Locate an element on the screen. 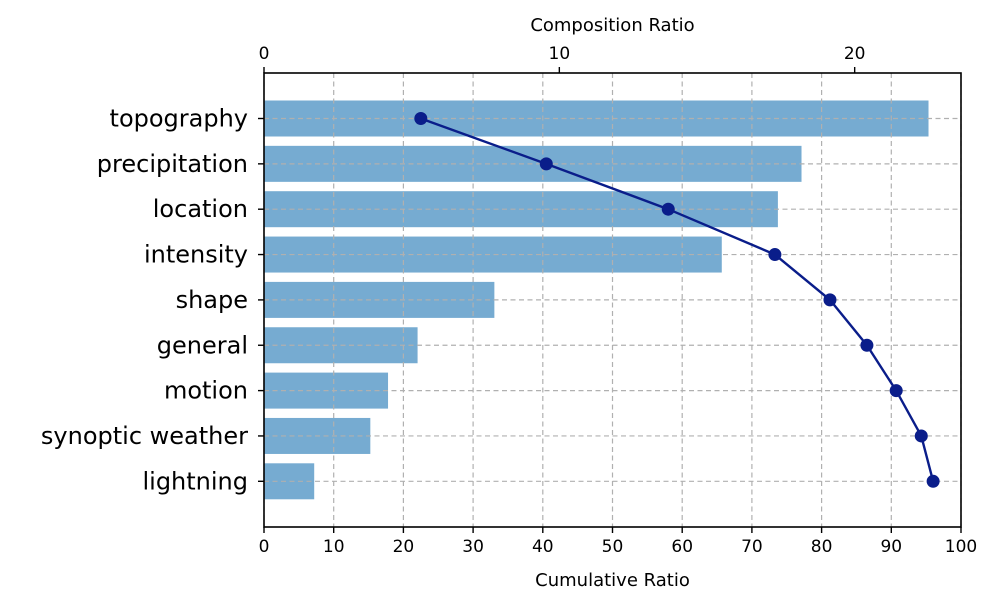 This screenshot has height=604, width=996. bar-lightning is located at coordinates (289, 481).